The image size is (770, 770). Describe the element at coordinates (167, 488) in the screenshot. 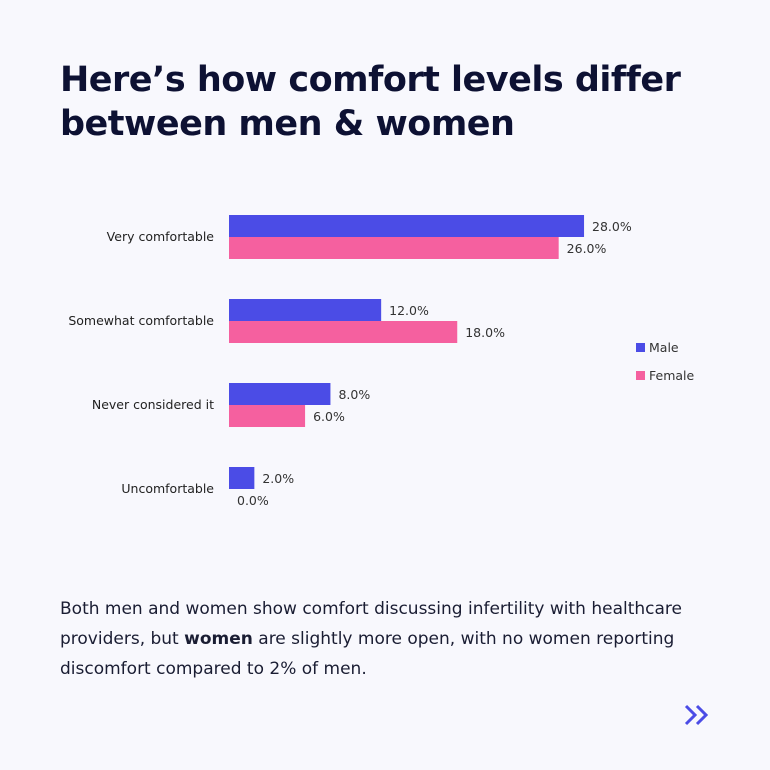

I see `category-label: Uncomfortable` at that location.